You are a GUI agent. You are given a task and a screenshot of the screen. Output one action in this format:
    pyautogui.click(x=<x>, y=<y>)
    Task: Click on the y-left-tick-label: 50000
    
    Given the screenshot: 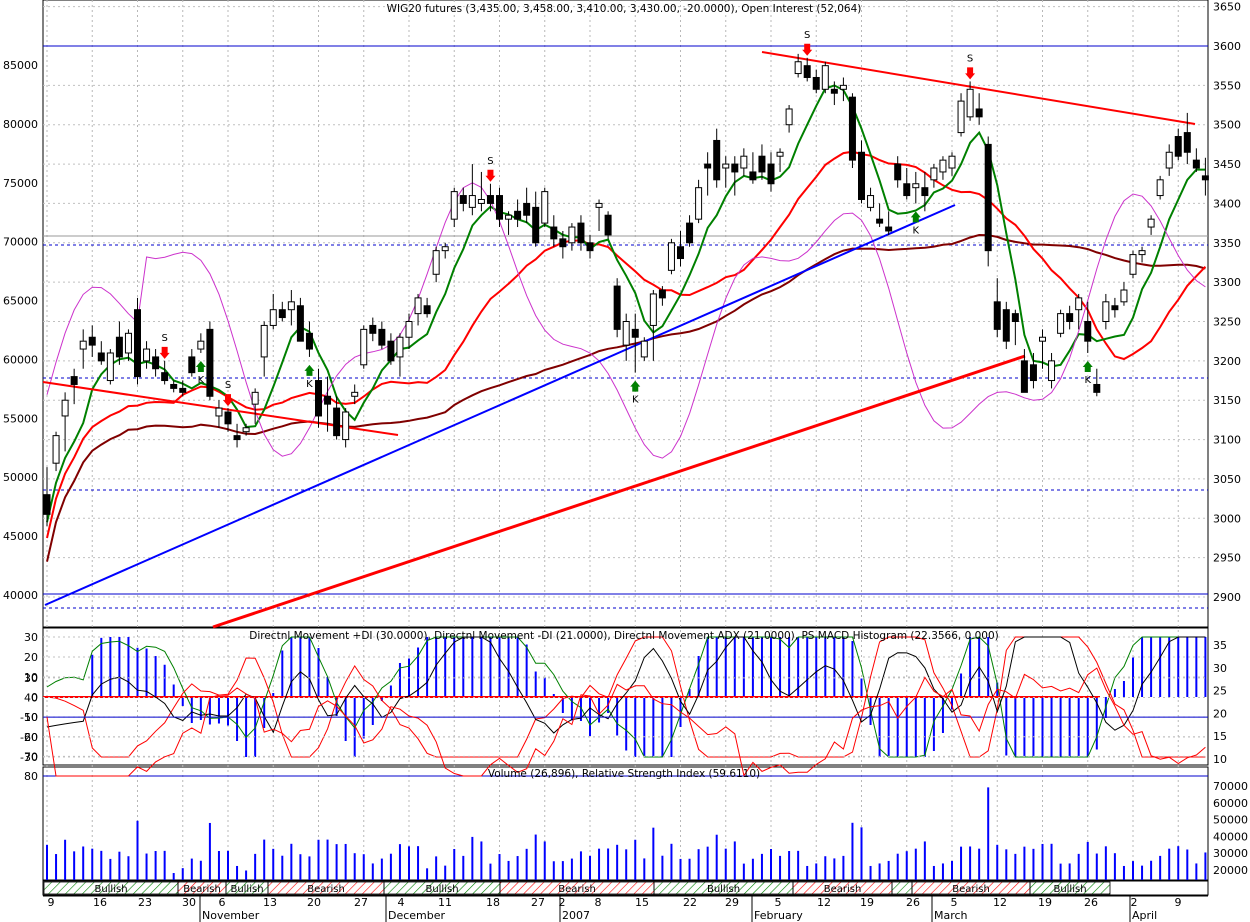 What is the action you would take?
    pyautogui.click(x=20, y=477)
    